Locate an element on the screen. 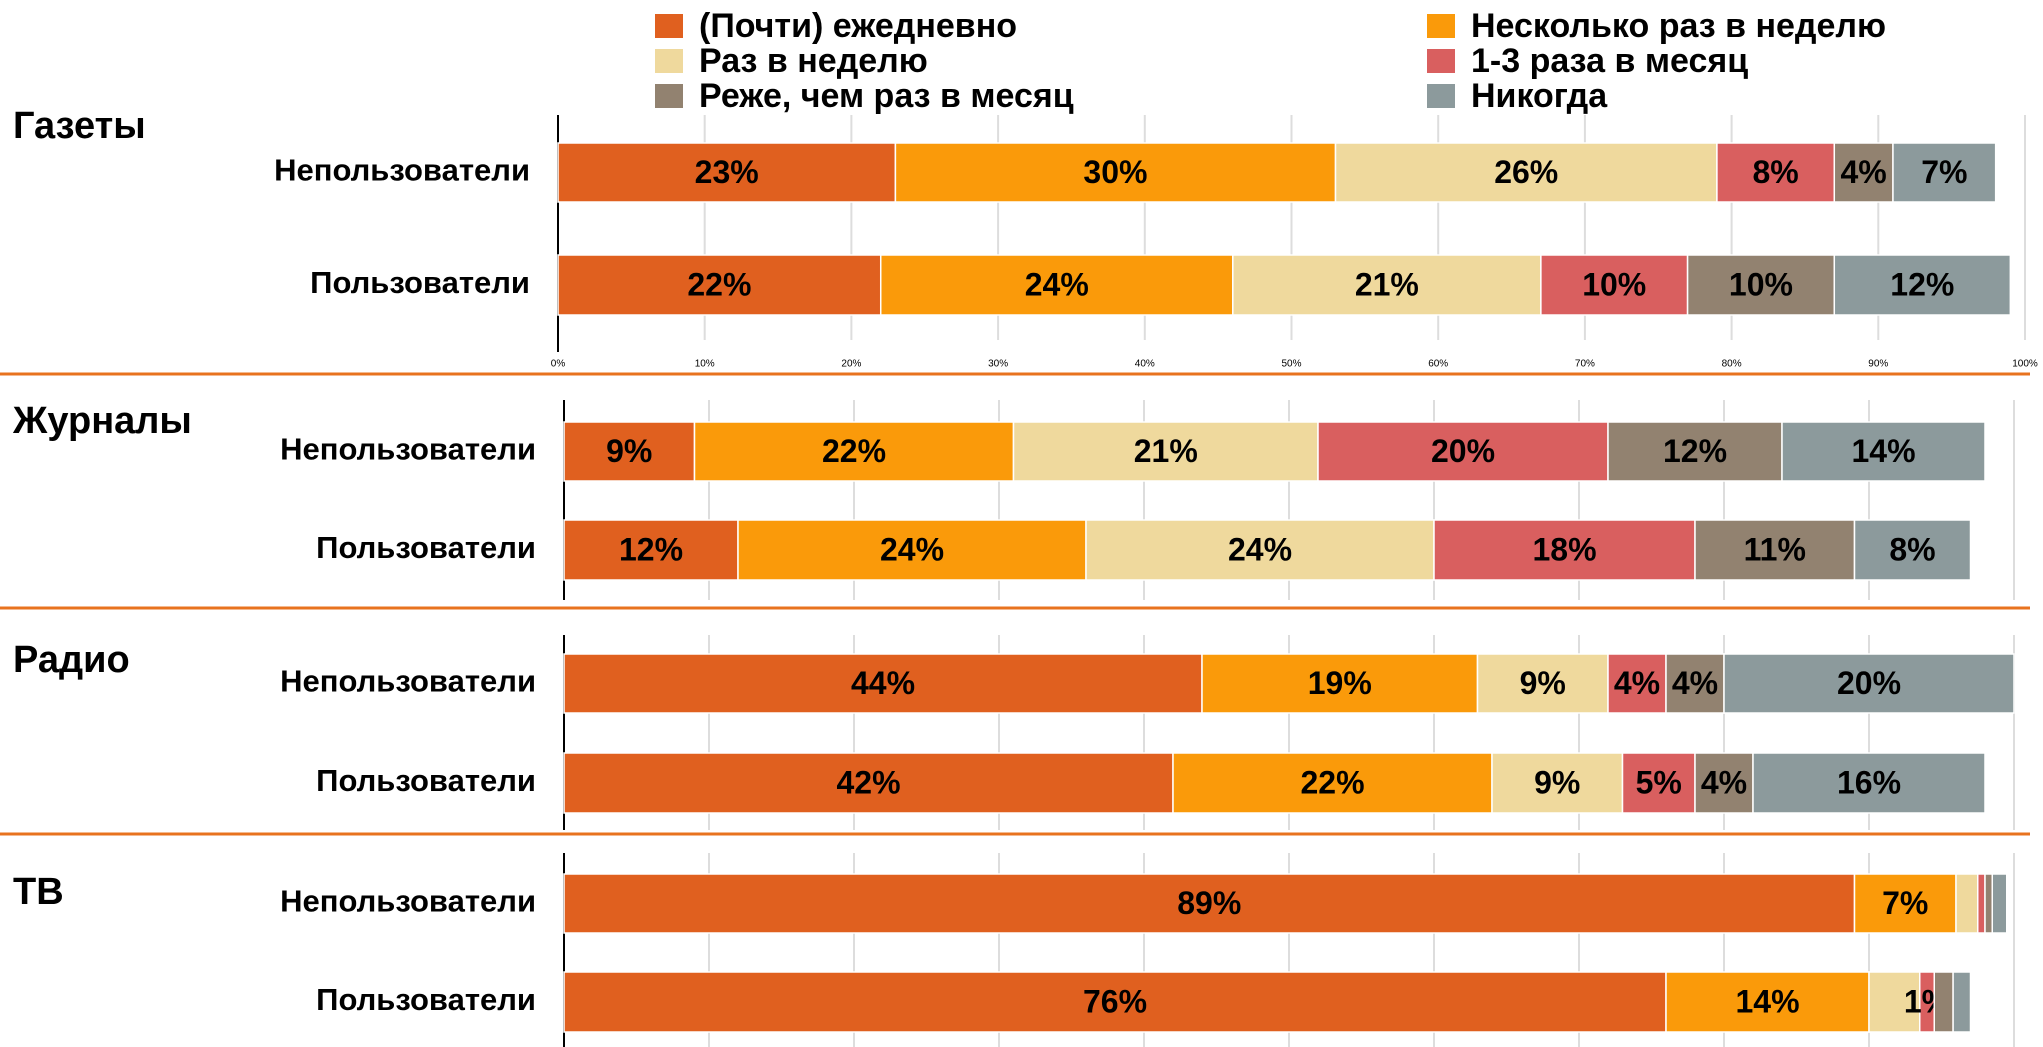 The width and height of the screenshot is (2043, 1047). value-label: 16% is located at coordinates (1869, 782).